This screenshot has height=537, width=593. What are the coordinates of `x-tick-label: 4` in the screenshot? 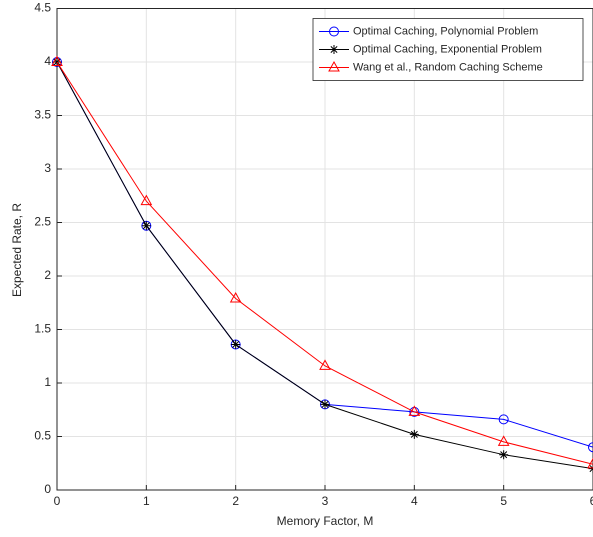 It's located at (414, 501).